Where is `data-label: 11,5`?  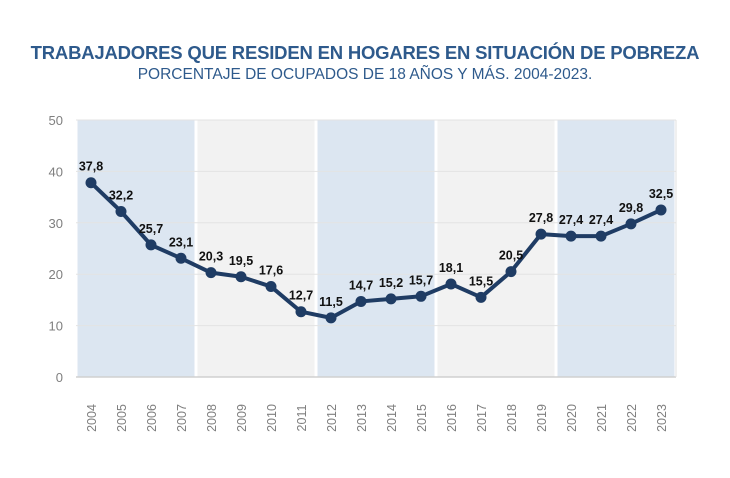 data-label: 11,5 is located at coordinates (331, 302).